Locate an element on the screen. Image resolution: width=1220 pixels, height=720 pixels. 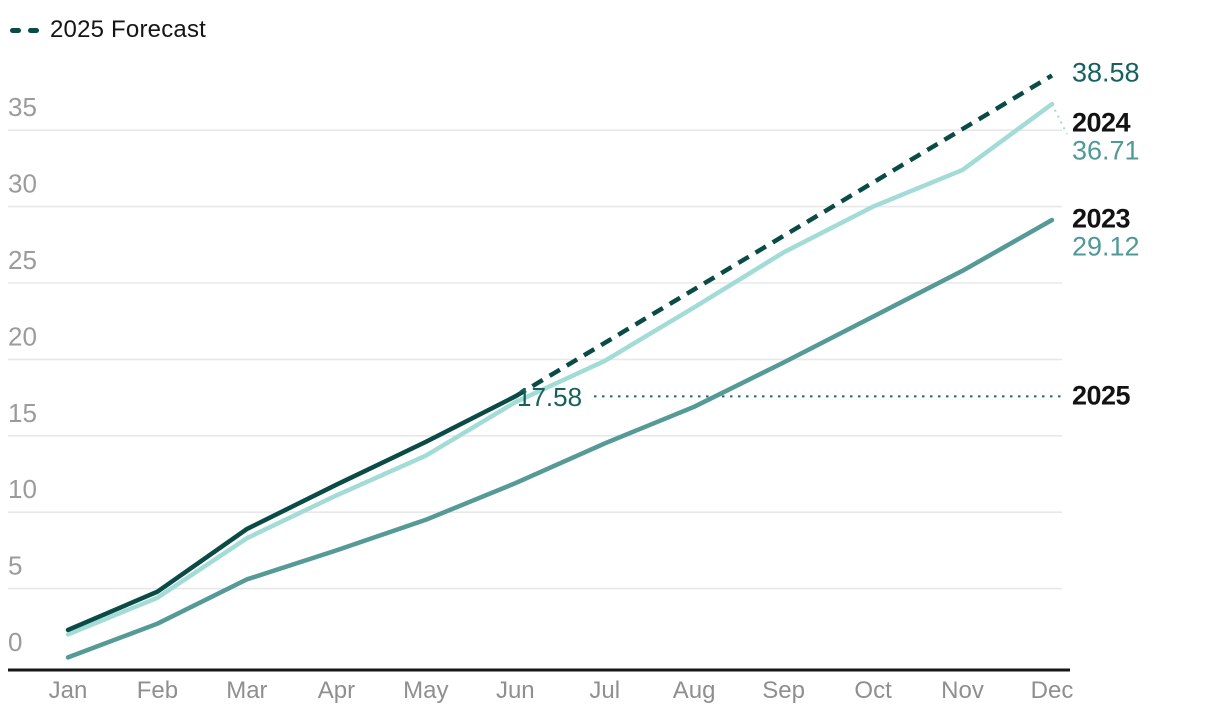
x-axis-tick-label: Oct is located at coordinates (873, 690).